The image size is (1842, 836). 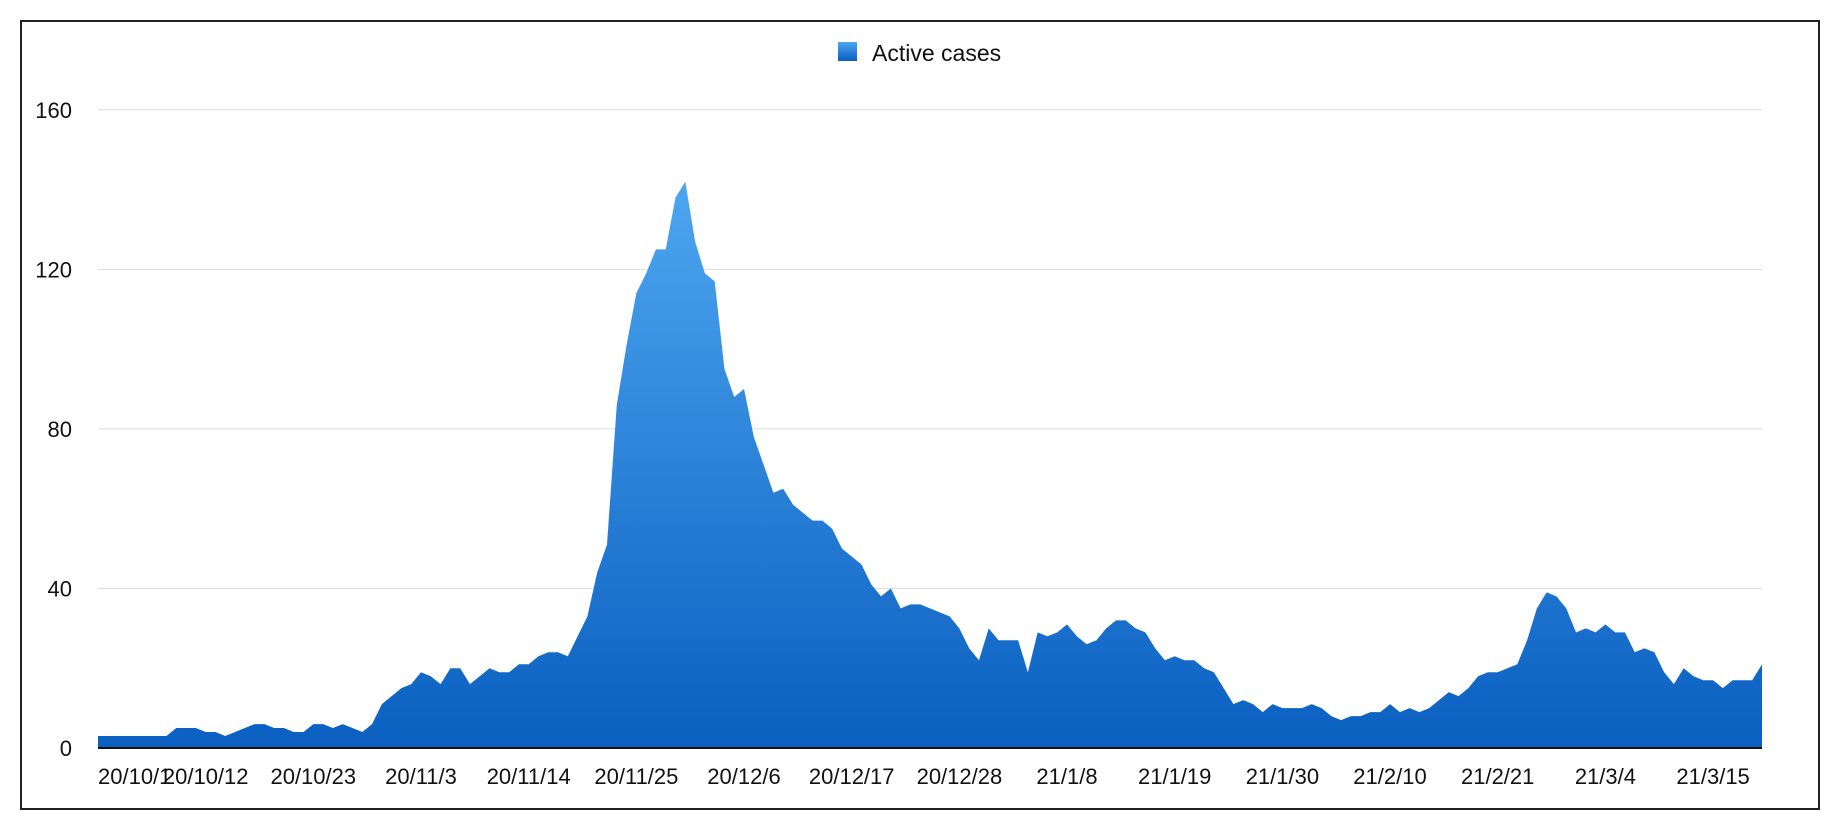 What do you see at coordinates (1389, 776) in the screenshot?
I see `x-tick-label: 21/2/10` at bounding box center [1389, 776].